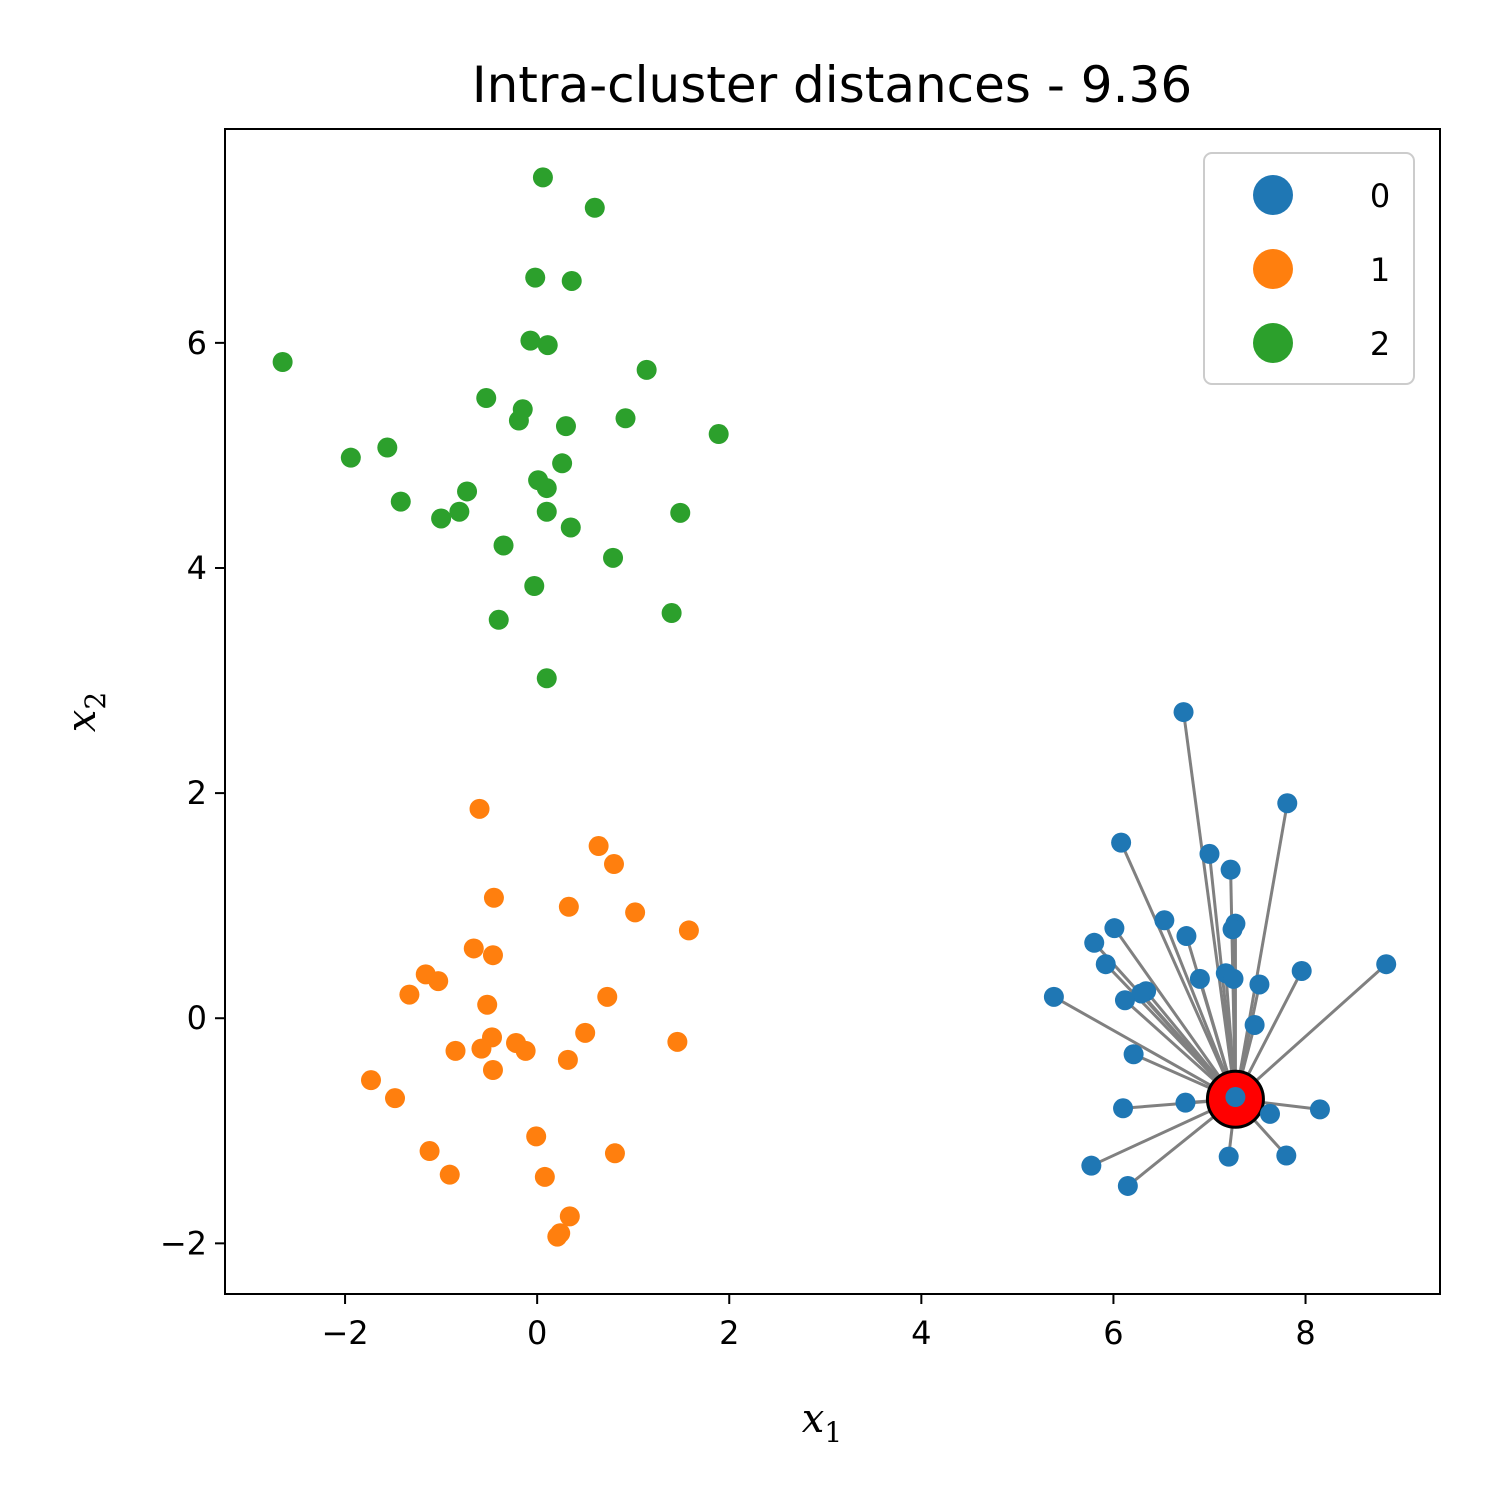 This screenshot has width=1500, height=1500. What do you see at coordinates (1113, 1333) in the screenshot?
I see `x-tick-label: 6` at bounding box center [1113, 1333].